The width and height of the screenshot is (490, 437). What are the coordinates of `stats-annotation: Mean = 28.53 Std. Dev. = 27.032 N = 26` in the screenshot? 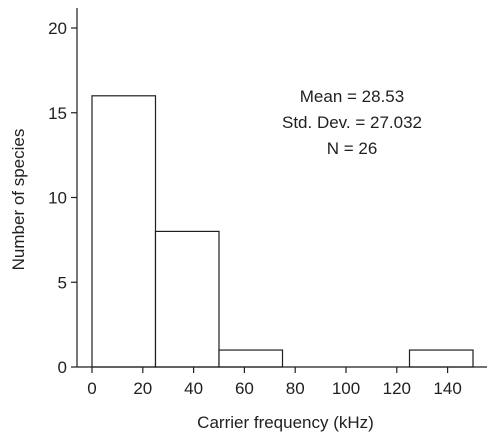 It's located at (352, 122).